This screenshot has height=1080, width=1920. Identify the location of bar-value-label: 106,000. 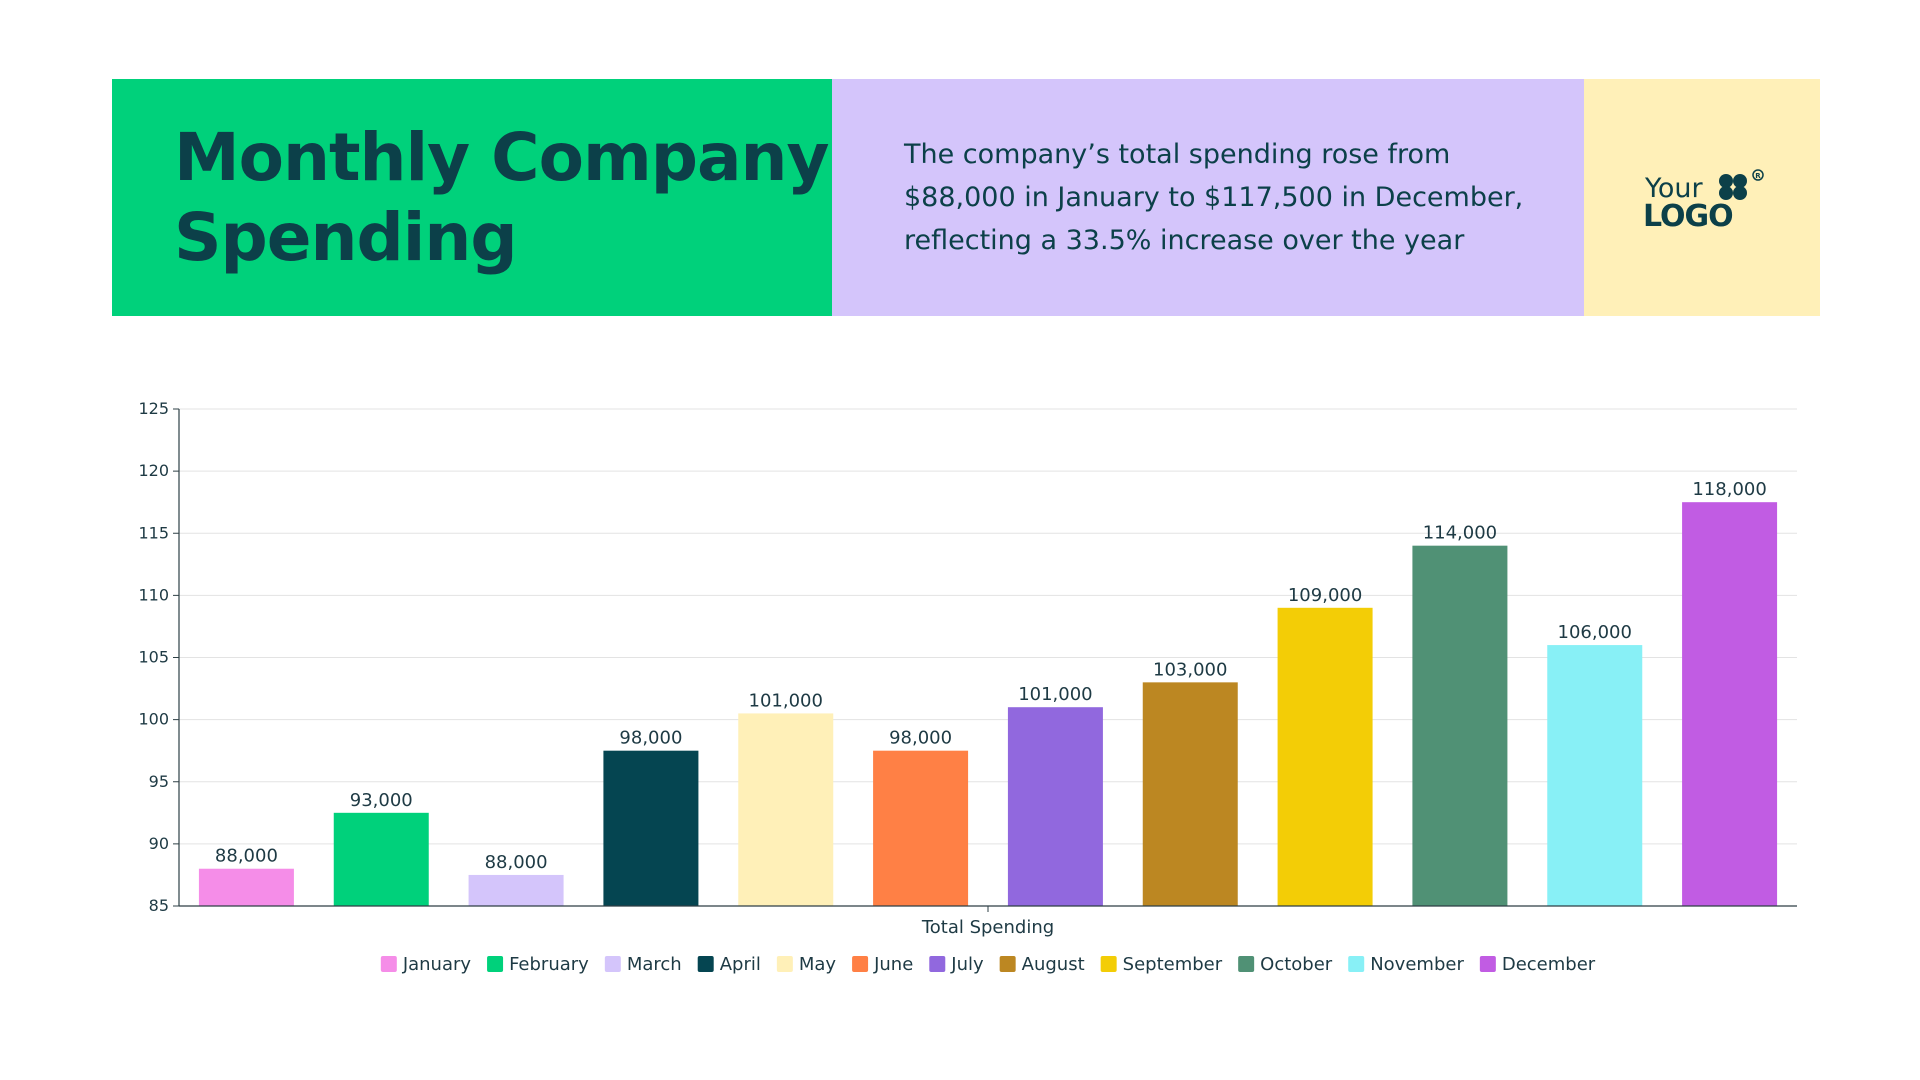
(1595, 632).